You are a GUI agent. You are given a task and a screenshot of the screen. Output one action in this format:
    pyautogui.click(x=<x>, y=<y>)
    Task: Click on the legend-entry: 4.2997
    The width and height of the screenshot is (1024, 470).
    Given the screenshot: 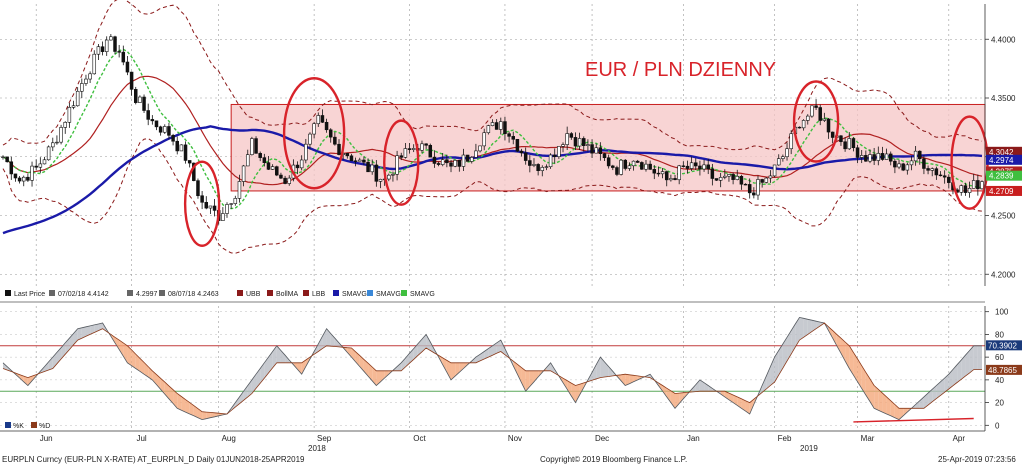 What is the action you would take?
    pyautogui.click(x=147, y=294)
    